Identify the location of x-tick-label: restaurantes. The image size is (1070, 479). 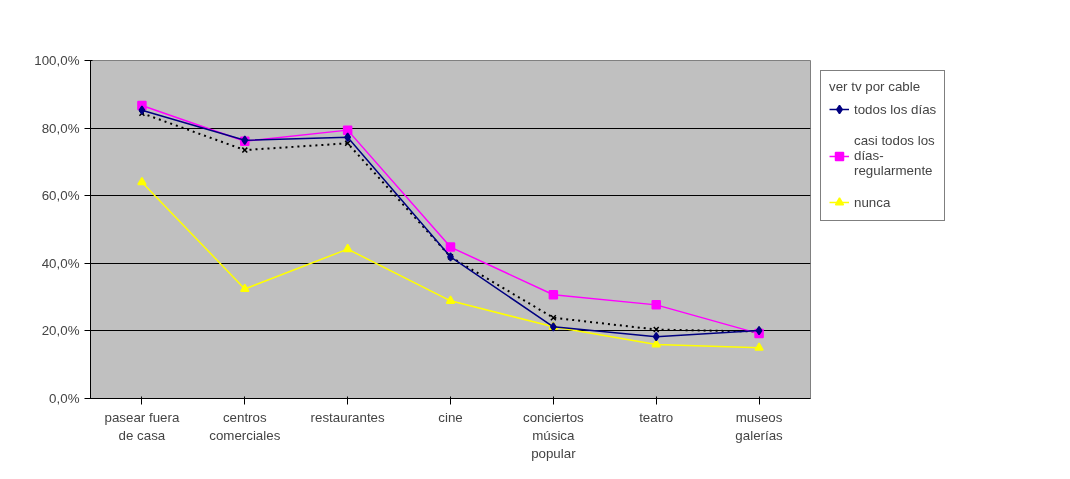
(348, 417).